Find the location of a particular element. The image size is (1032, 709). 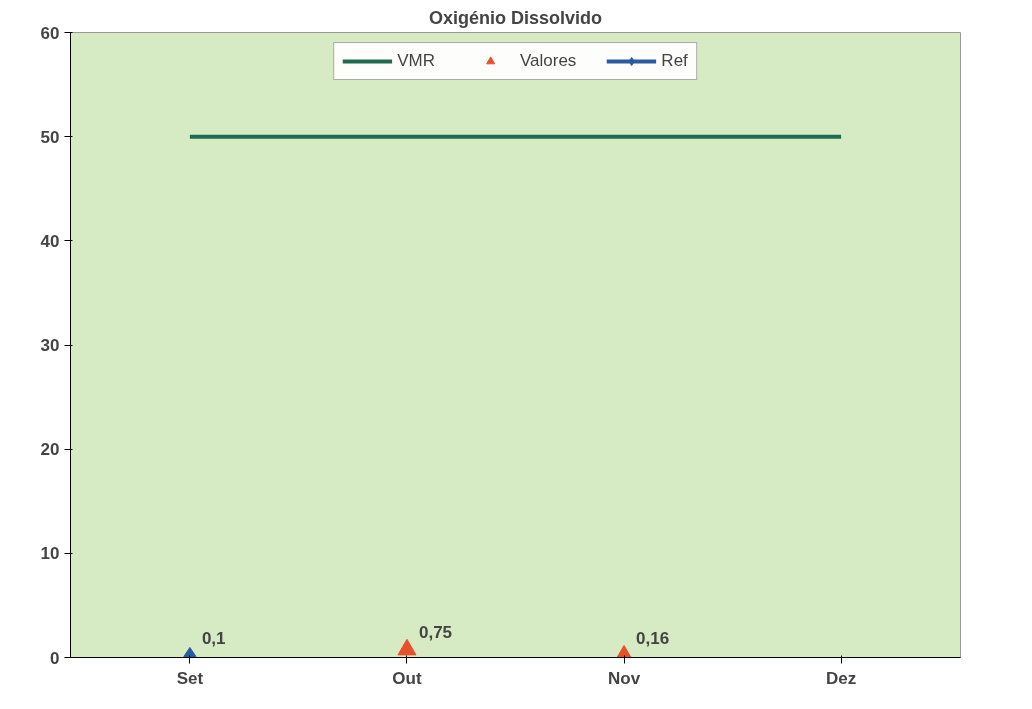

data-label: 0,75 is located at coordinates (435, 632).